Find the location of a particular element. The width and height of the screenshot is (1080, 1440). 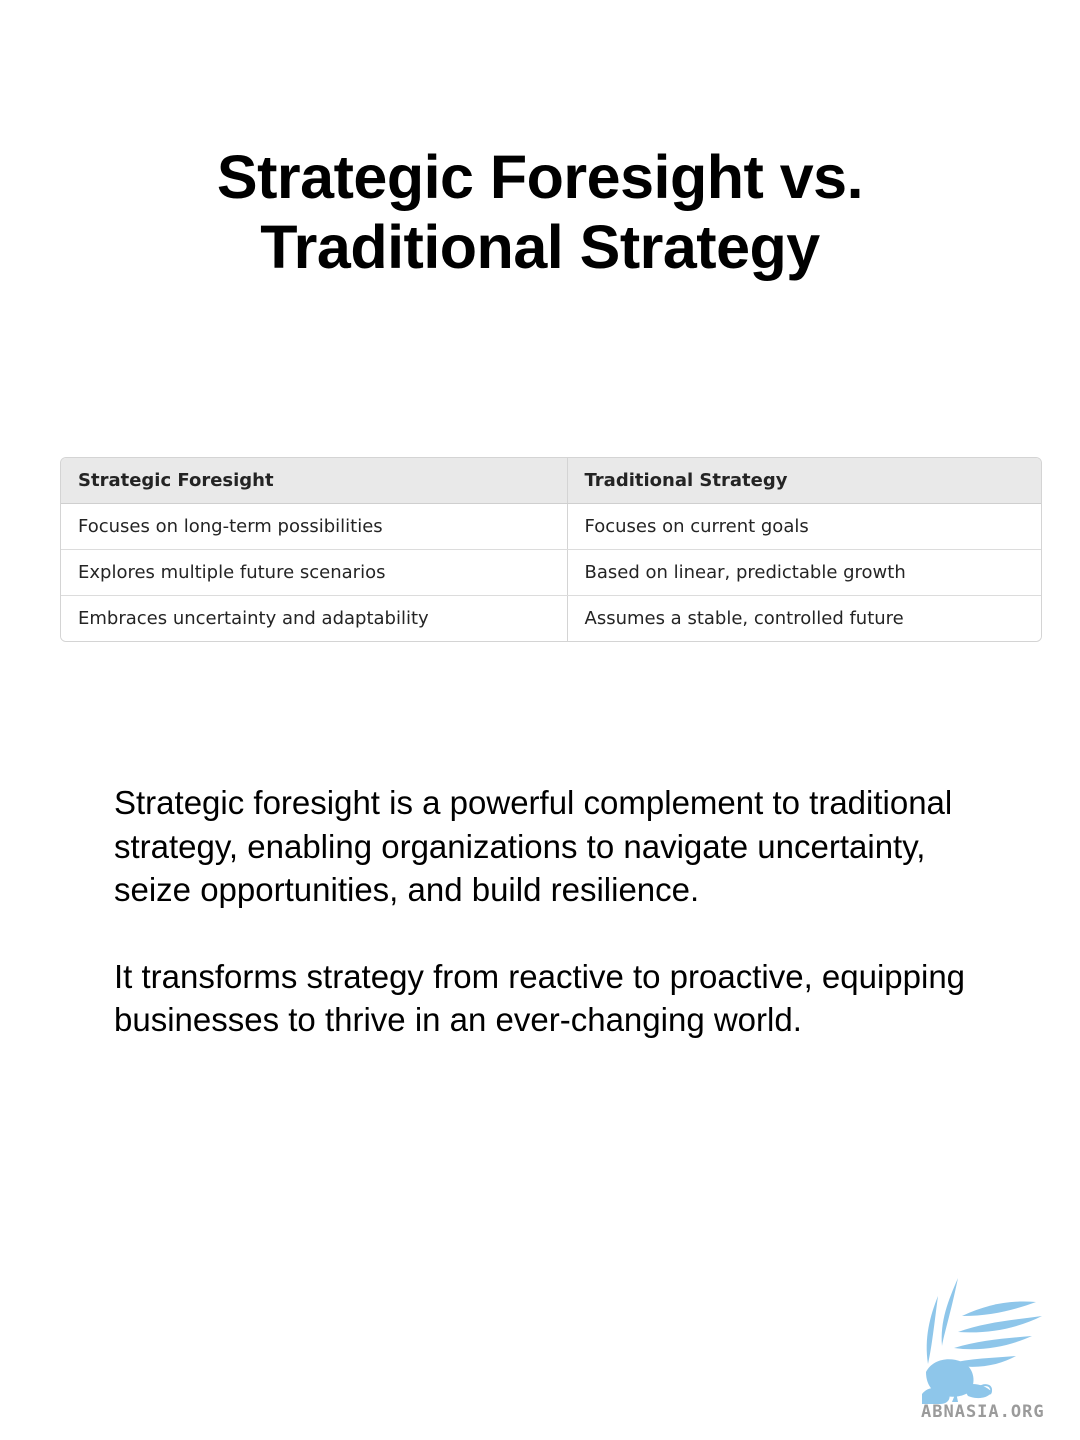

table-header-row: Strategic Foresight Traditional Strategy is located at coordinates (551, 481).